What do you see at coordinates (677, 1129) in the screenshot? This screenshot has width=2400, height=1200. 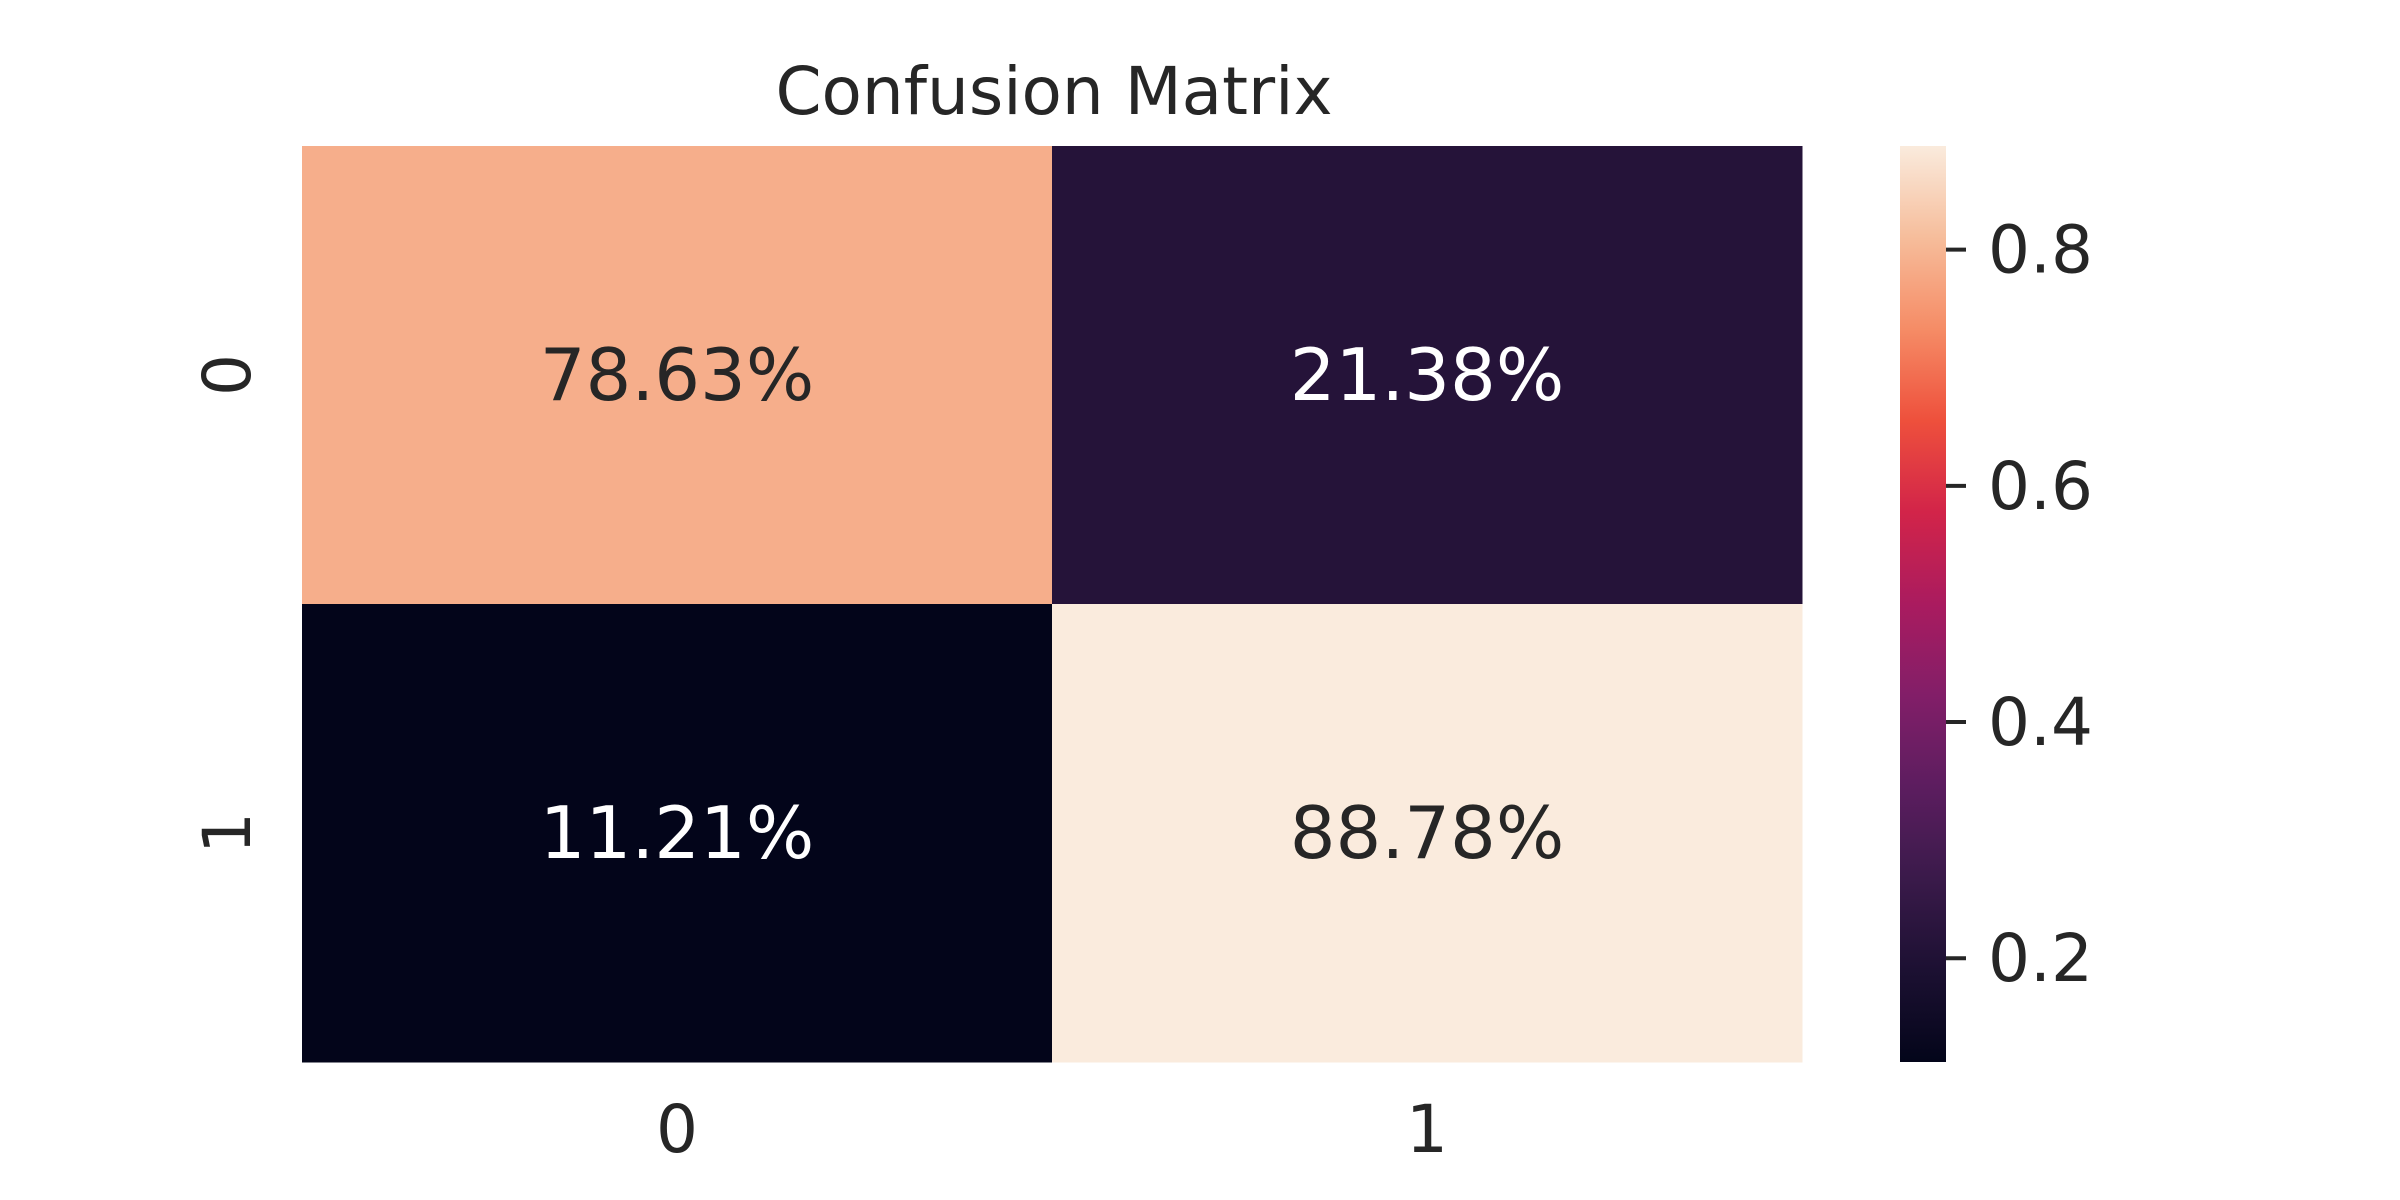 I see `x-tick-label-0: 0` at bounding box center [677, 1129].